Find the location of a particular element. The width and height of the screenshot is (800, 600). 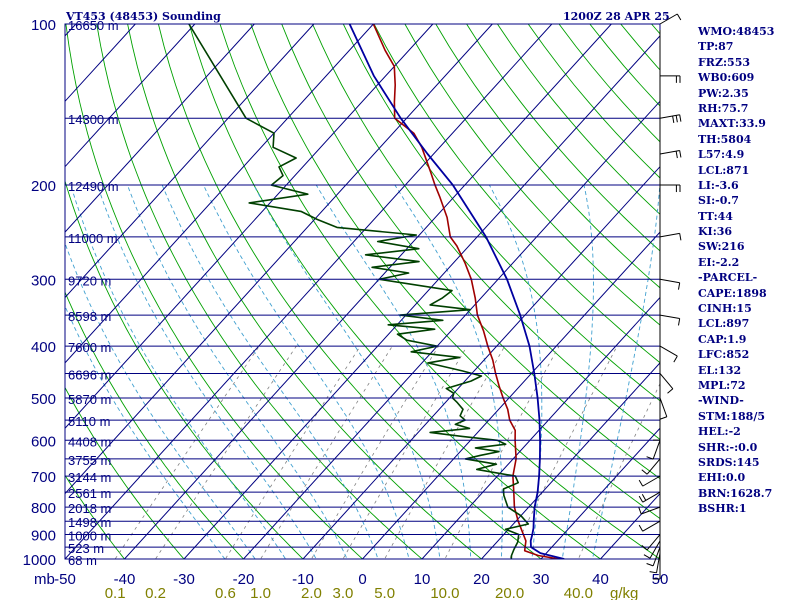

temperature-tick-label: -10 is located at coordinates (303, 579).